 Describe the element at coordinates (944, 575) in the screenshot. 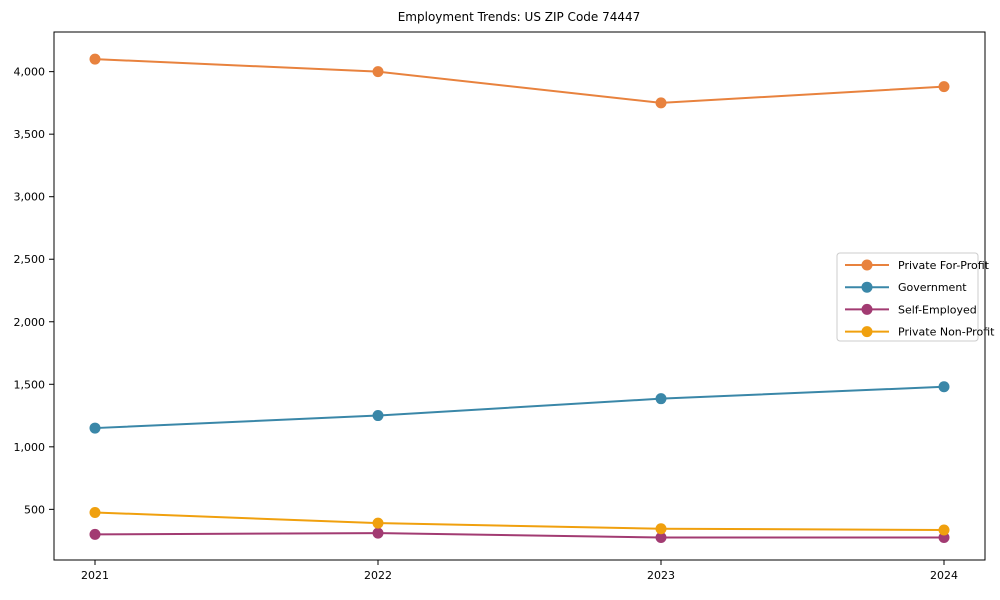

I see `x-tick-label: 2024` at that location.